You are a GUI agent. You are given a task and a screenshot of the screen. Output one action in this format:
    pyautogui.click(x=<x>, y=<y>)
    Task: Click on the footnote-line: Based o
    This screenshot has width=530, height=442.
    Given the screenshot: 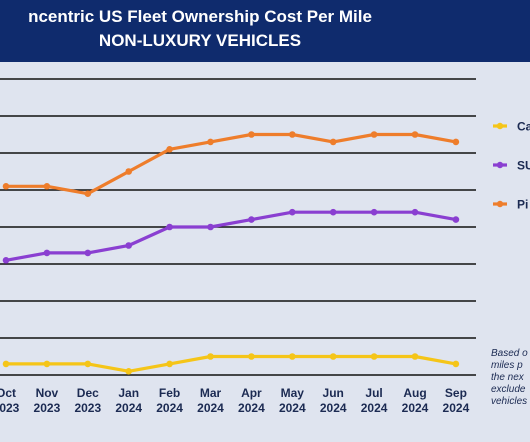 What is the action you would take?
    pyautogui.click(x=509, y=353)
    